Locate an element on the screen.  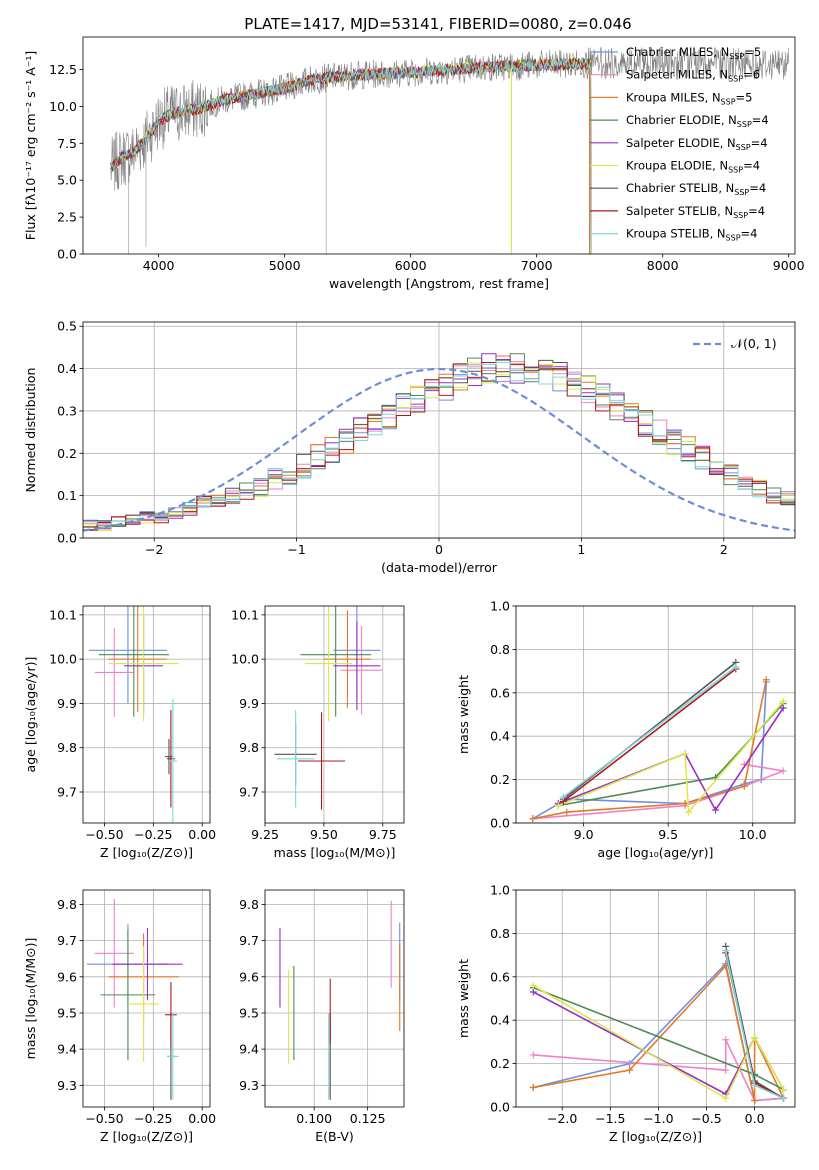
legend-label-chabrier-stelib: Chabrier STELIB, NSSP=4 is located at coordinates (696, 189).